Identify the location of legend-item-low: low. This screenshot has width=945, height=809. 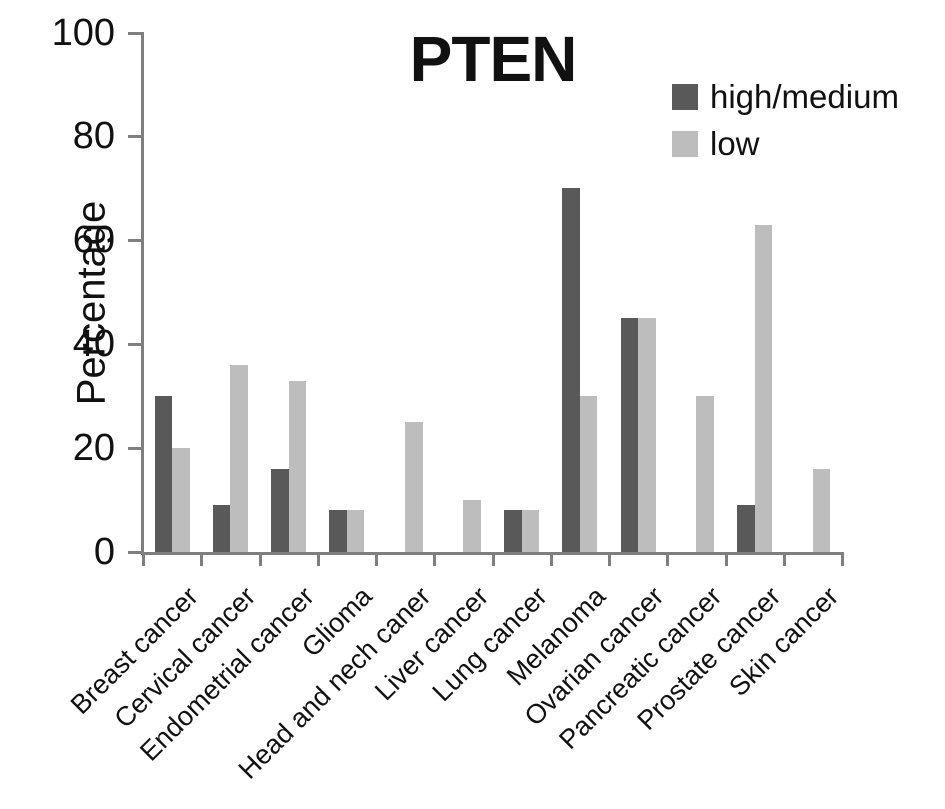
(785, 143).